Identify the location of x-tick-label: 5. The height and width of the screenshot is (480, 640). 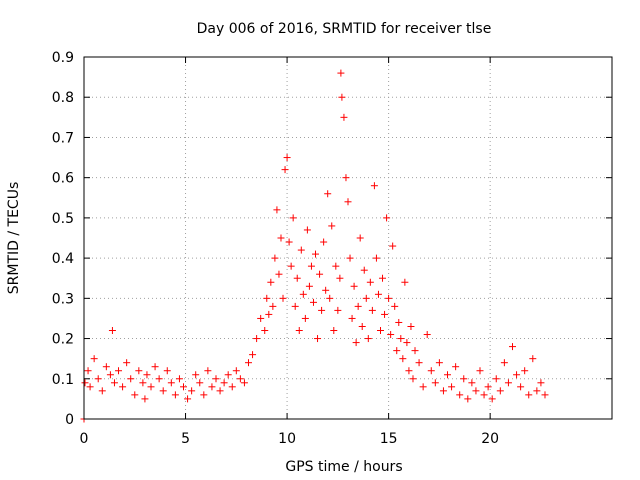
(185, 439).